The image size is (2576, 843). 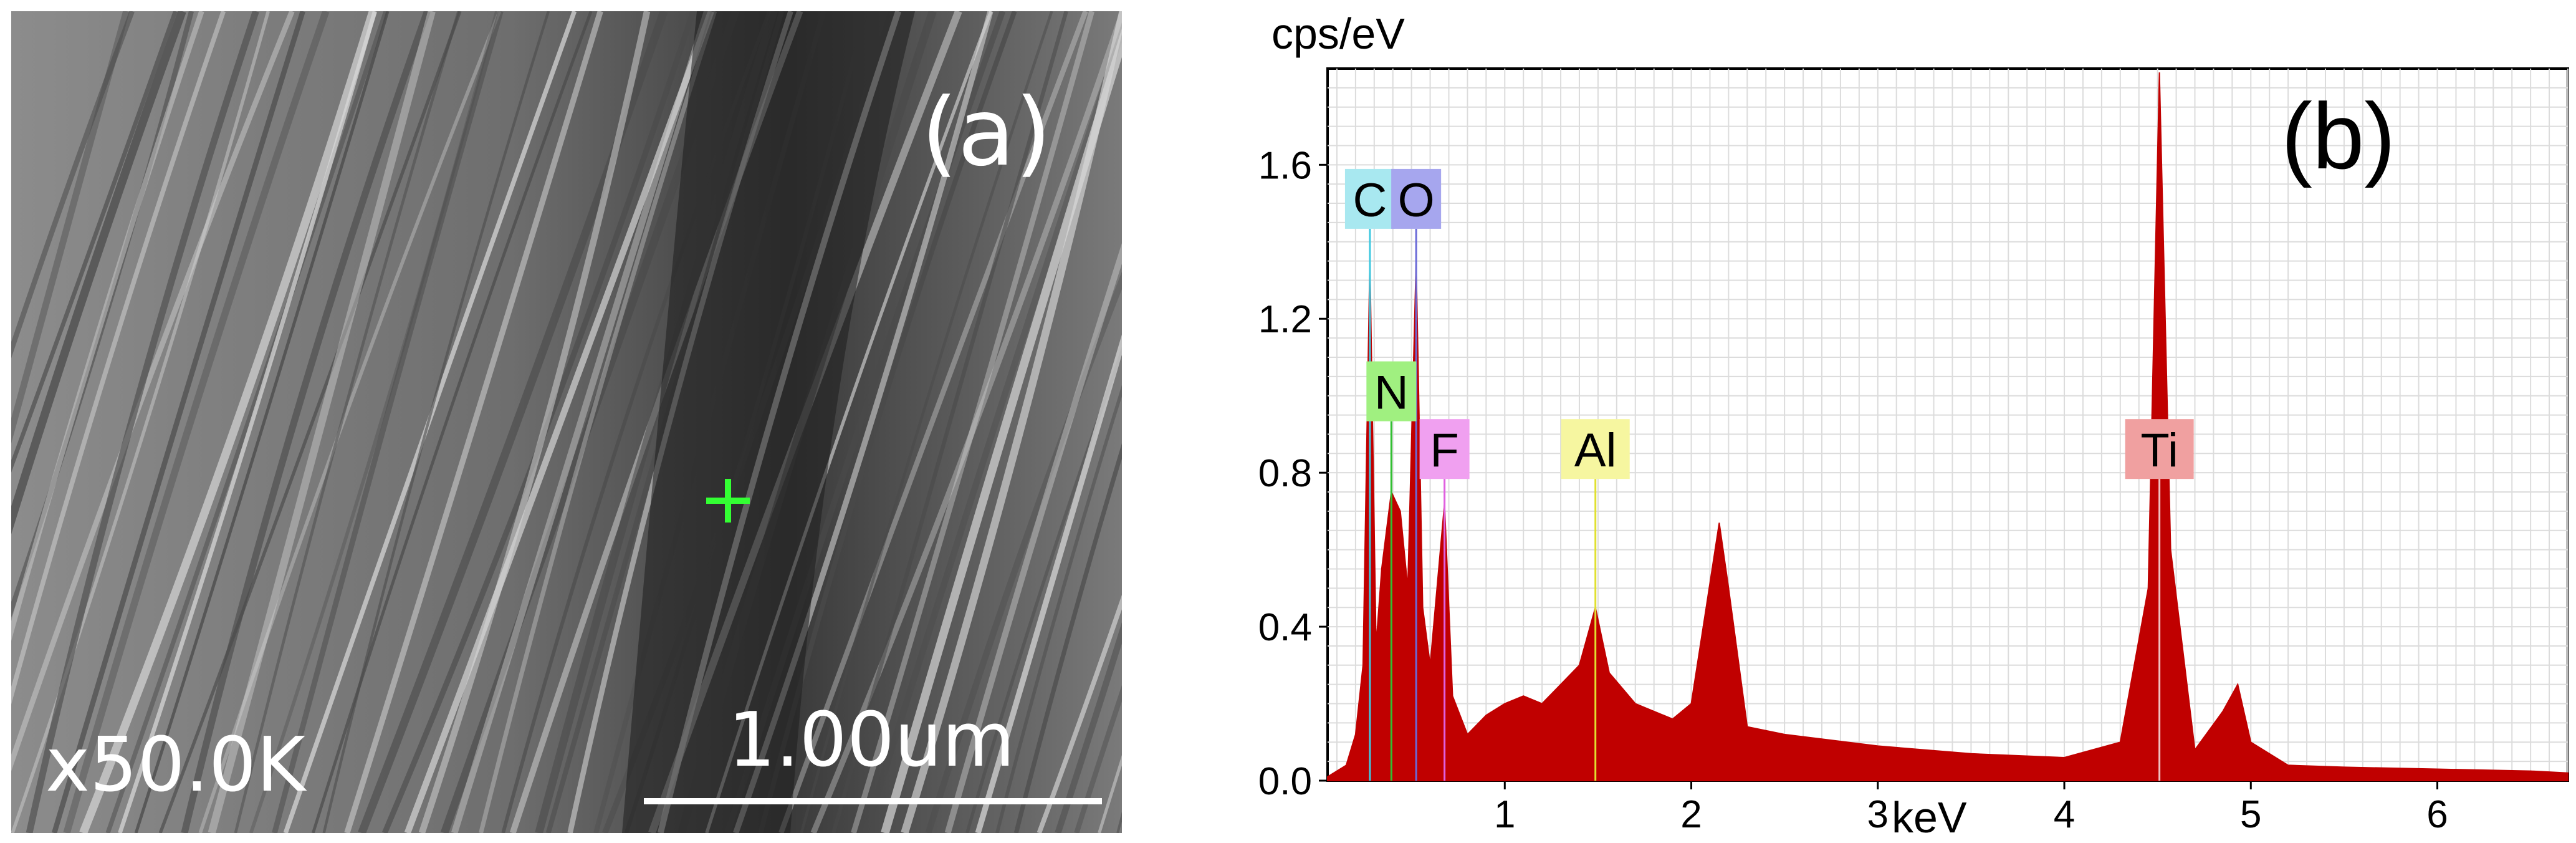 I want to click on panel-b-label: (b), so click(x=2338, y=136).